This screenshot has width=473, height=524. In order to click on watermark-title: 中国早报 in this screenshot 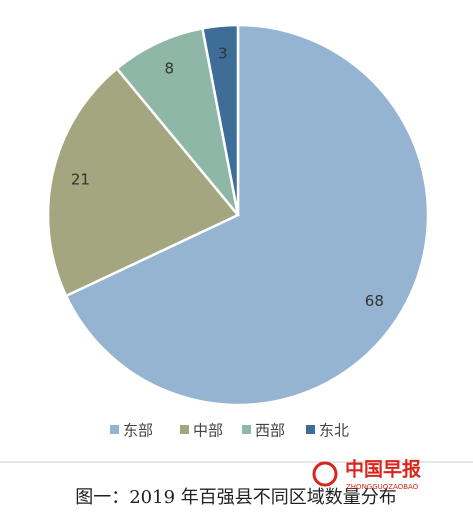, I will do `click(383, 469)`.